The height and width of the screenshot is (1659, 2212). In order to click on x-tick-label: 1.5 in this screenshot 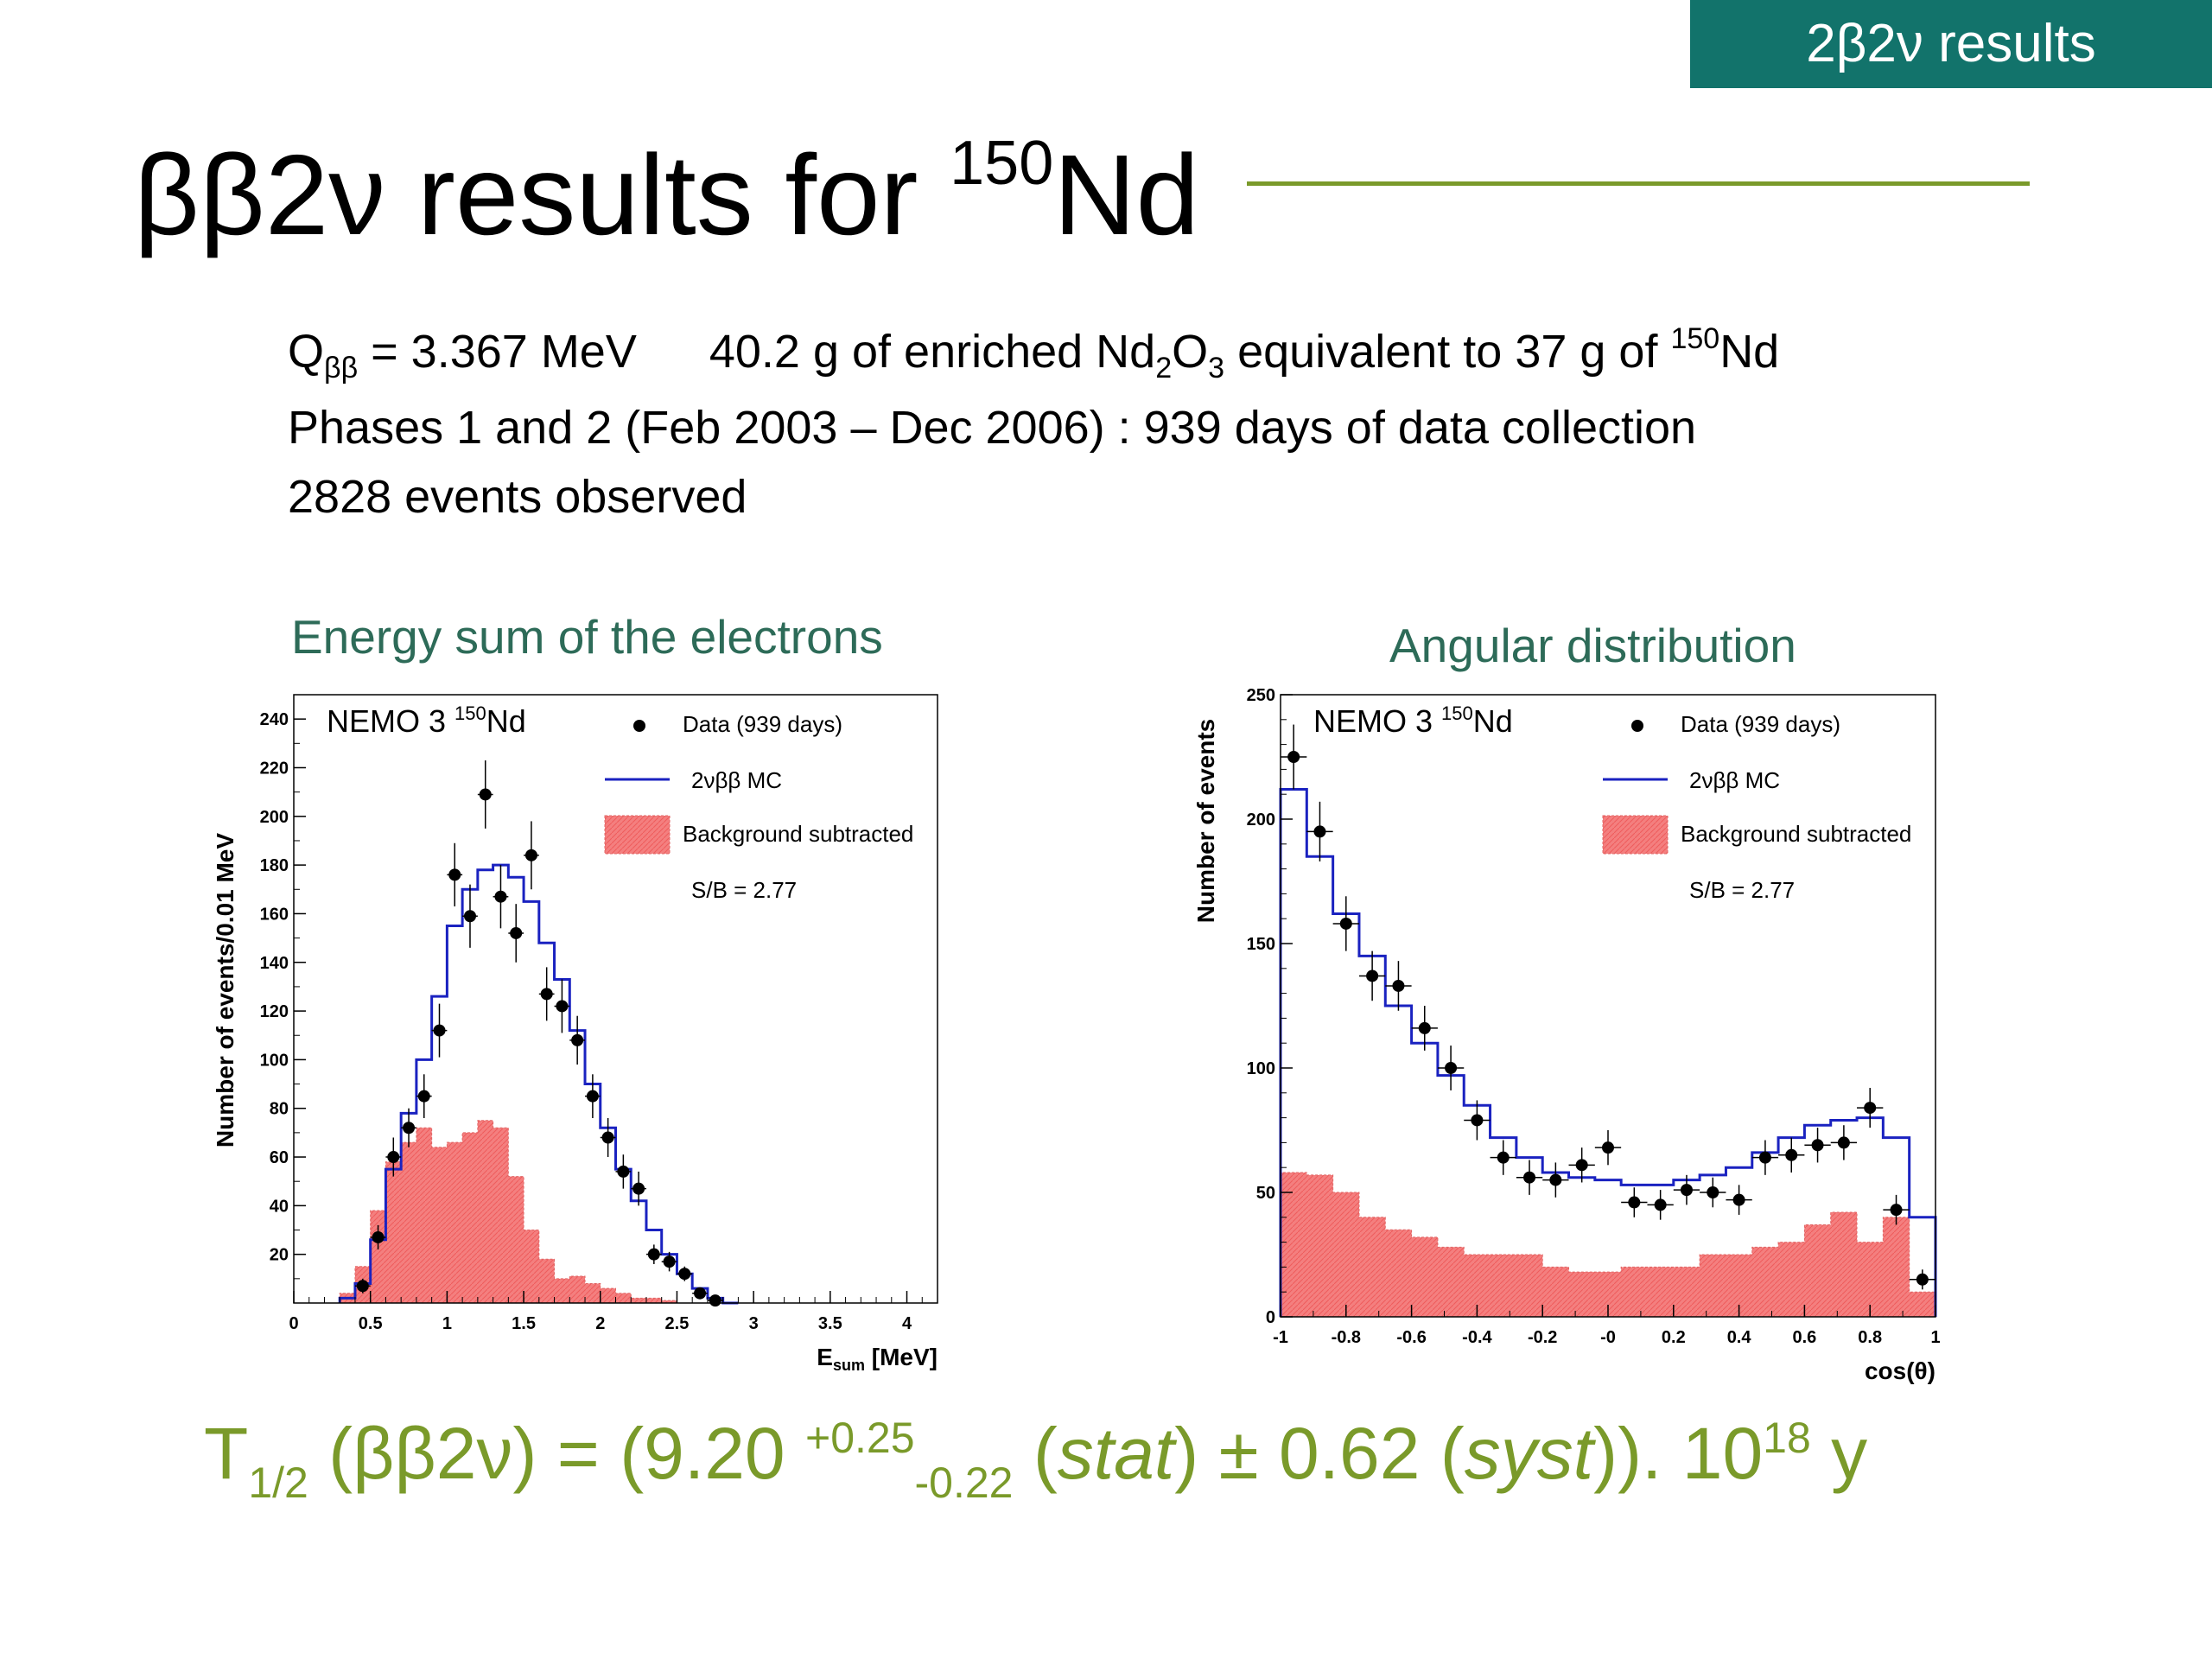, I will do `click(524, 1323)`.